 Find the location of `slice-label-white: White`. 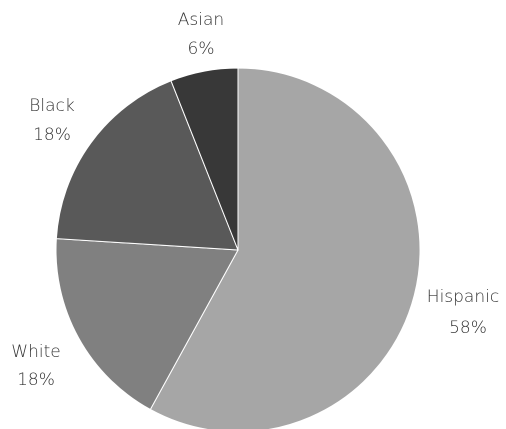

slice-label-white: White is located at coordinates (35, 352).